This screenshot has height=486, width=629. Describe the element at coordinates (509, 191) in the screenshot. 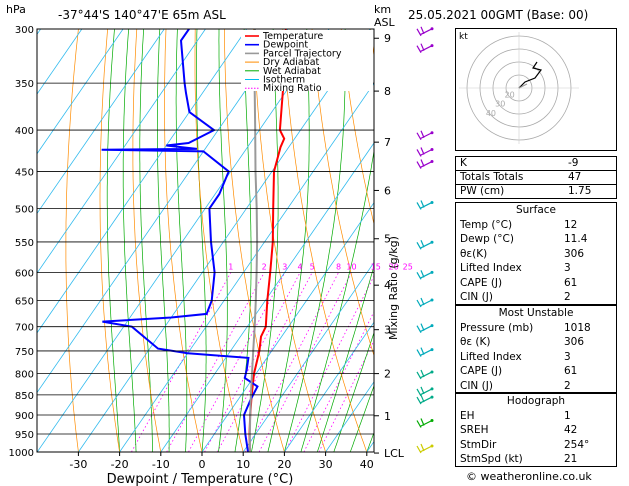

I see `index-label: PW (cm)` at that location.